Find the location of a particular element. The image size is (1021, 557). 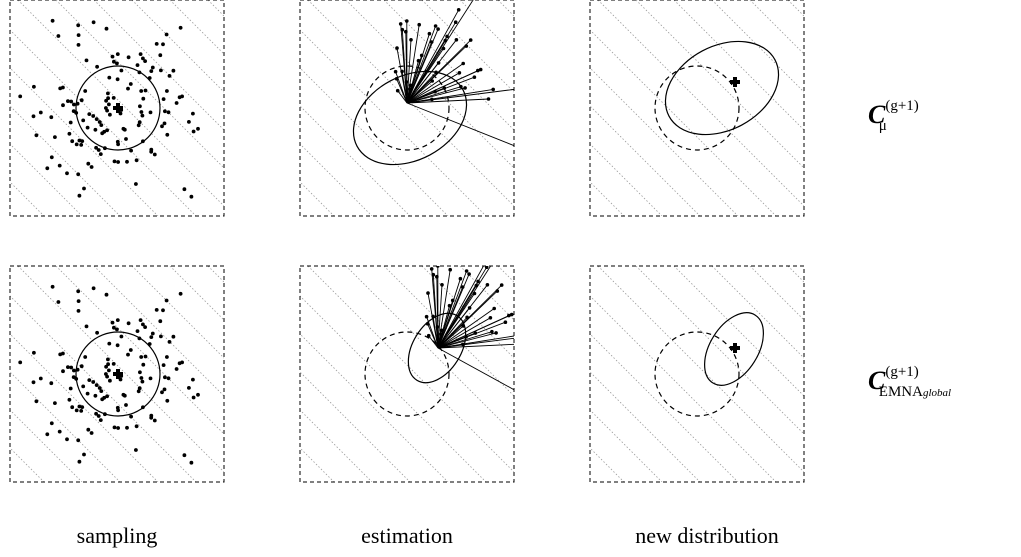

sample-vectors is located at coordinates (453, 73).